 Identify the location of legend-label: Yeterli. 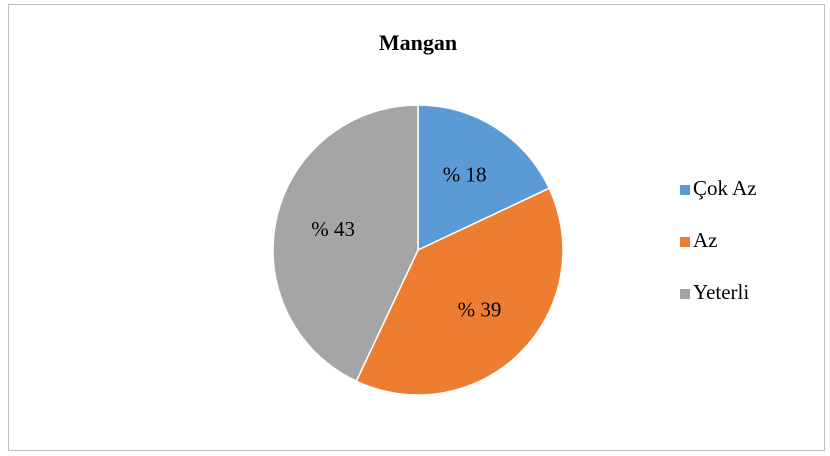
(721, 292).